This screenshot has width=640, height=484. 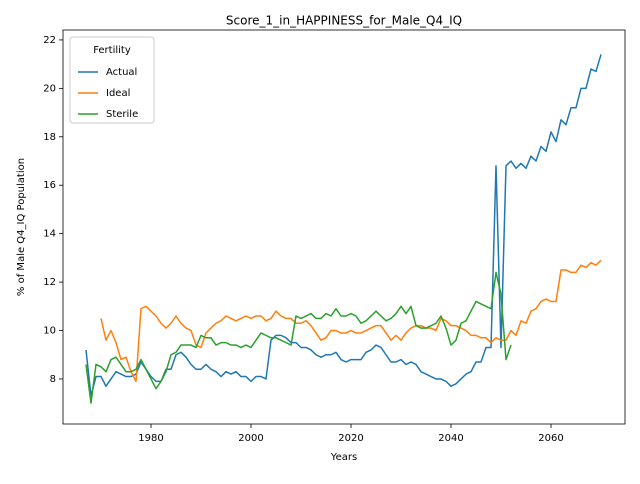 I want to click on x-tick-label: 1980, so click(x=150, y=438).